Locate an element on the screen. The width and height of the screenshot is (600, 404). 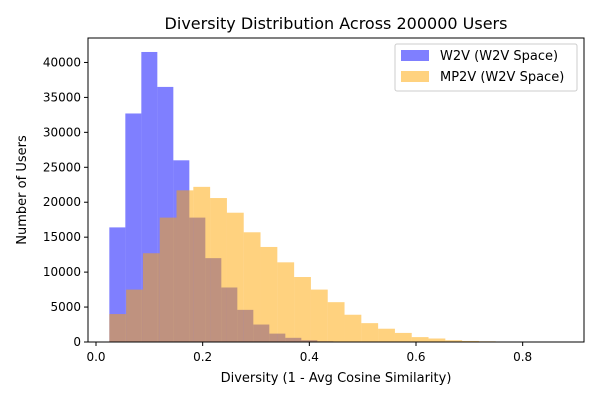
legend-swatch-w2v is located at coordinates (415, 55).